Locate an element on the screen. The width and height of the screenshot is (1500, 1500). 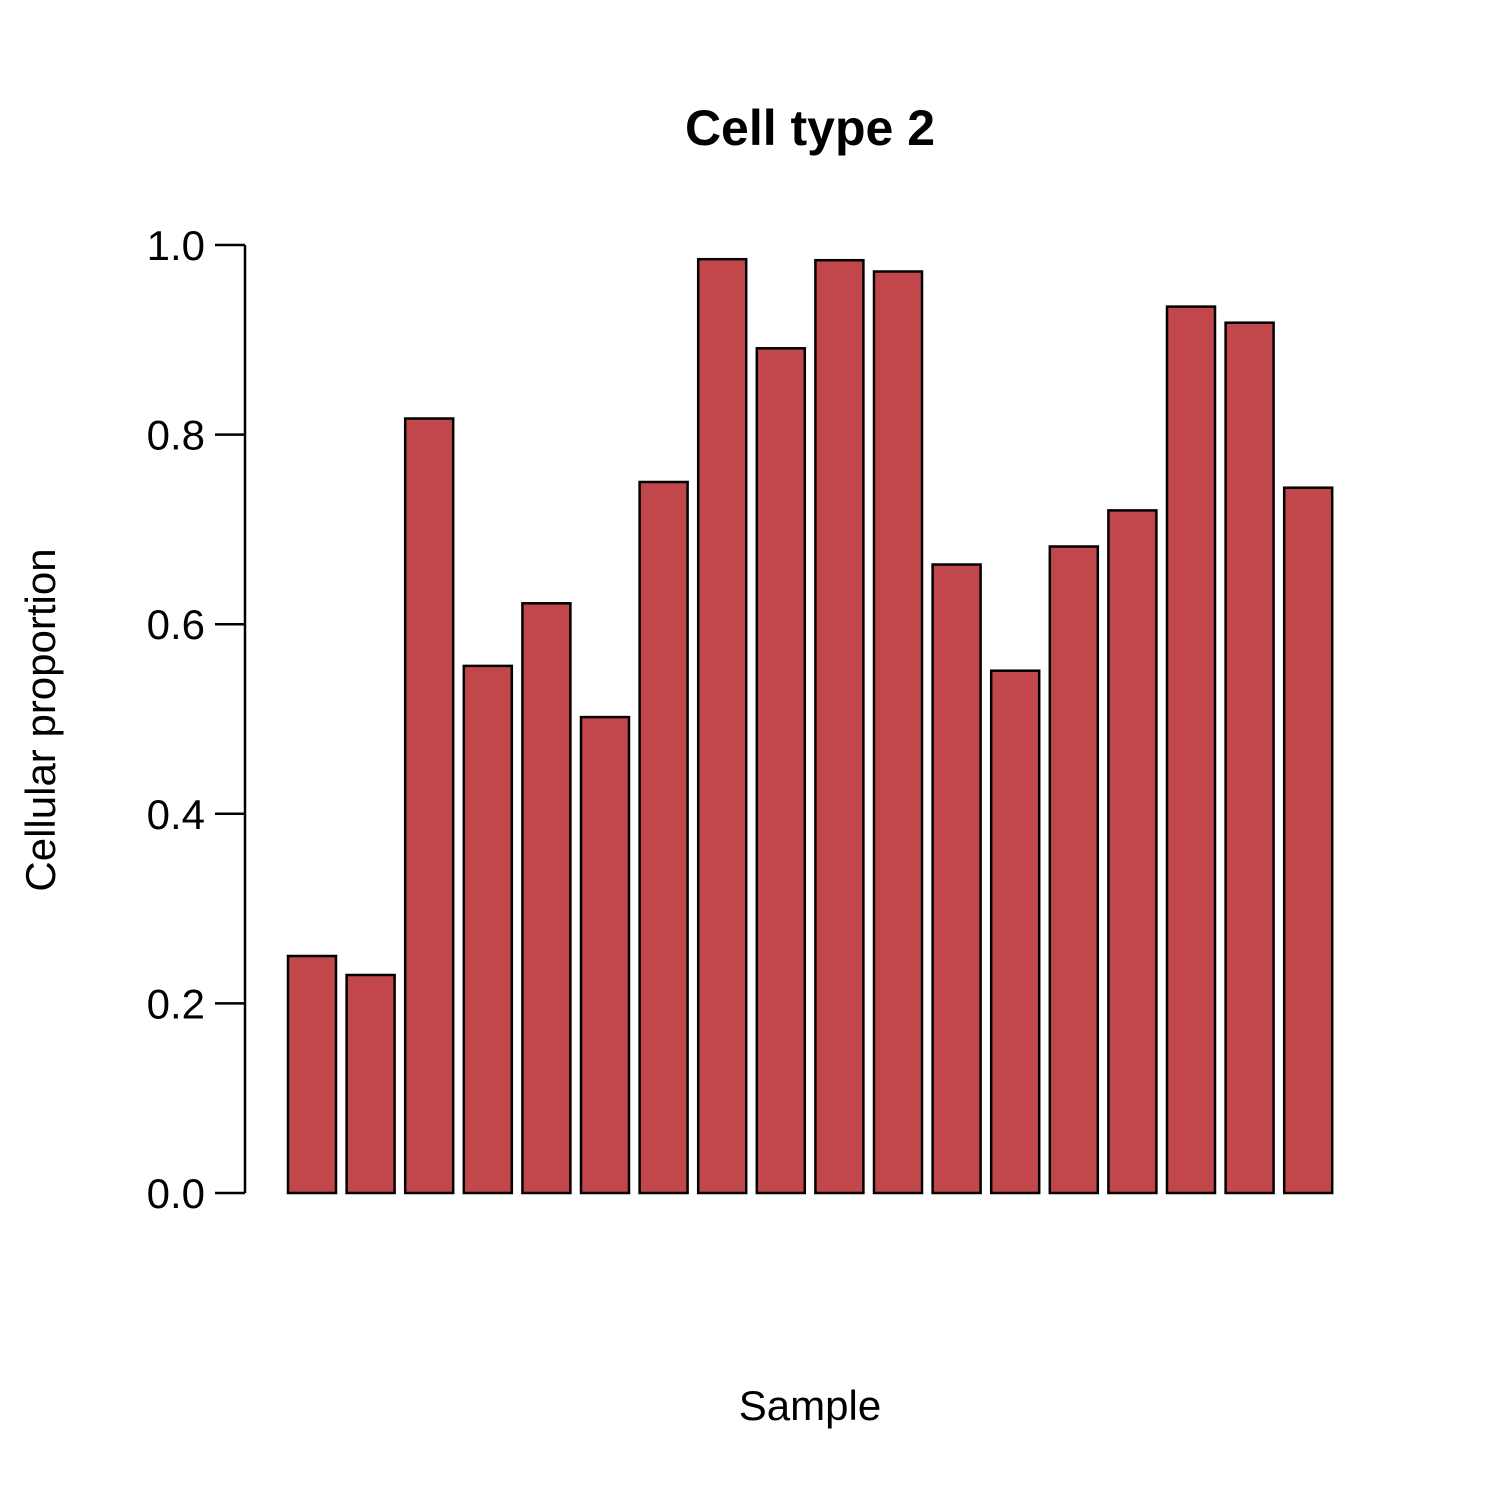
y-tick-label: 0.6 is located at coordinates (176, 624).